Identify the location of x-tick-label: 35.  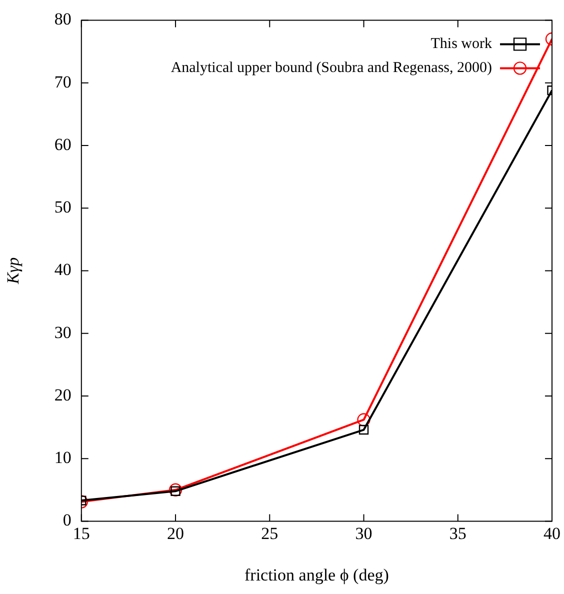
(457, 533).